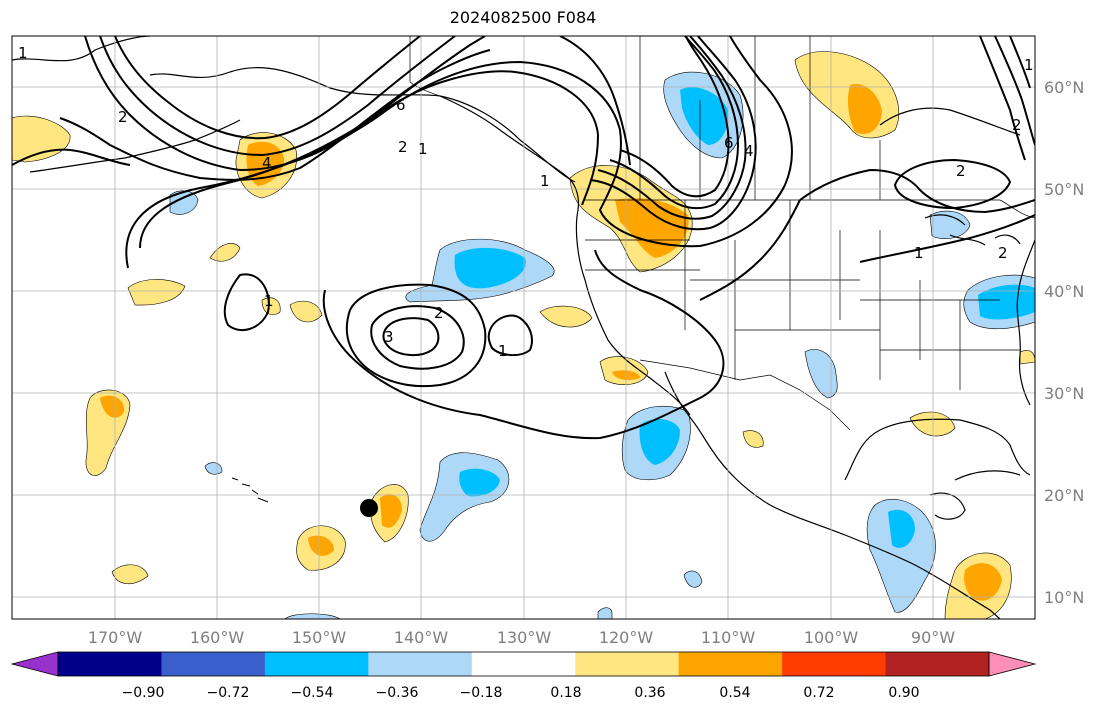 The height and width of the screenshot is (712, 1105). I want to click on gulf-coastline, so click(937, 449).